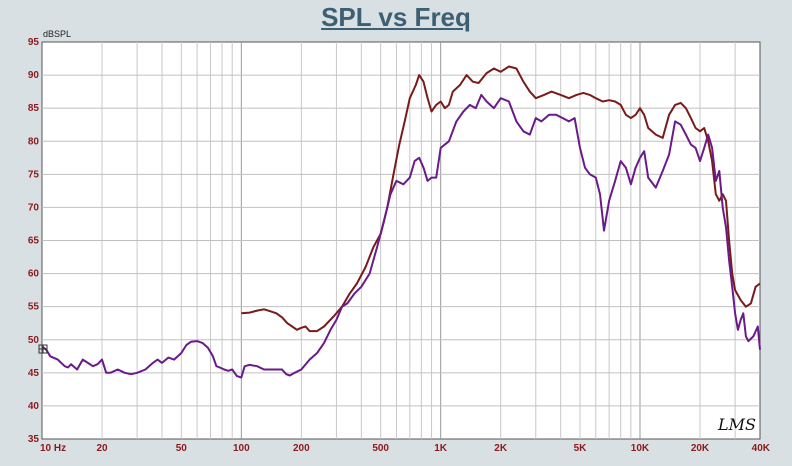 Image resolution: width=792 pixels, height=466 pixels. I want to click on y-tick-label: 45, so click(34, 373).